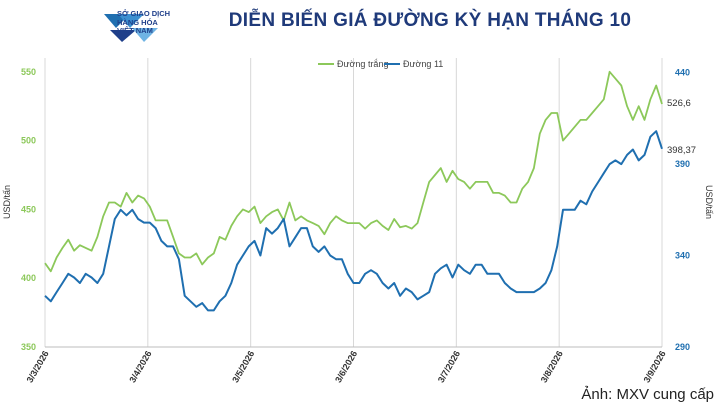 Image resolution: width=720 pixels, height=405 pixels. I want to click on end-value-label: 526,6, so click(679, 103).